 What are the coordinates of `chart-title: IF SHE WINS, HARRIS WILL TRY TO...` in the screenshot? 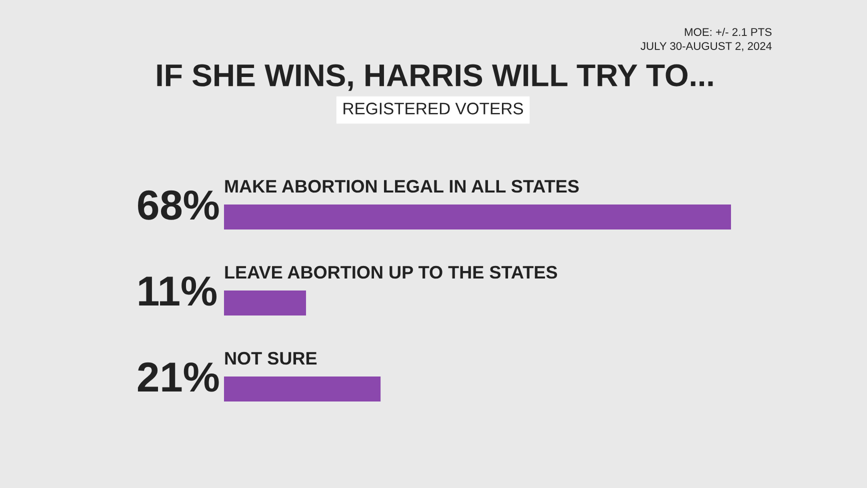 It's located at (435, 77).